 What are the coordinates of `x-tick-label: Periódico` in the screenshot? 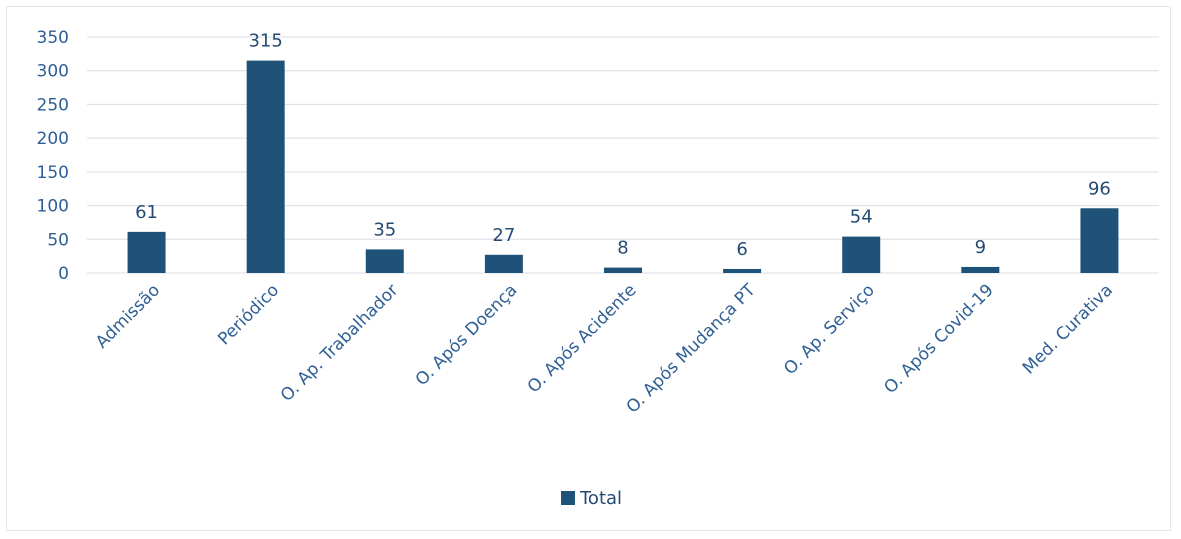 It's located at (248, 314).